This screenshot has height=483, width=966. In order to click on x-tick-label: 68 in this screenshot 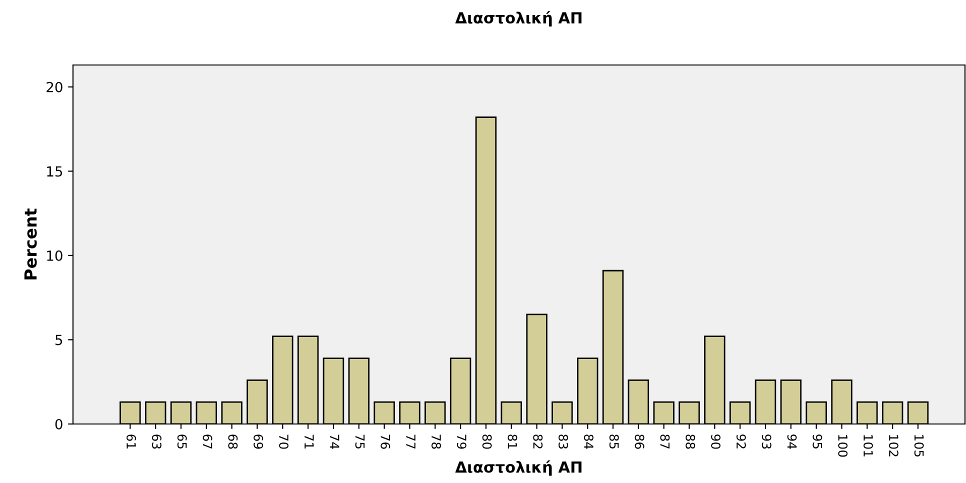, I will do `click(233, 441)`.